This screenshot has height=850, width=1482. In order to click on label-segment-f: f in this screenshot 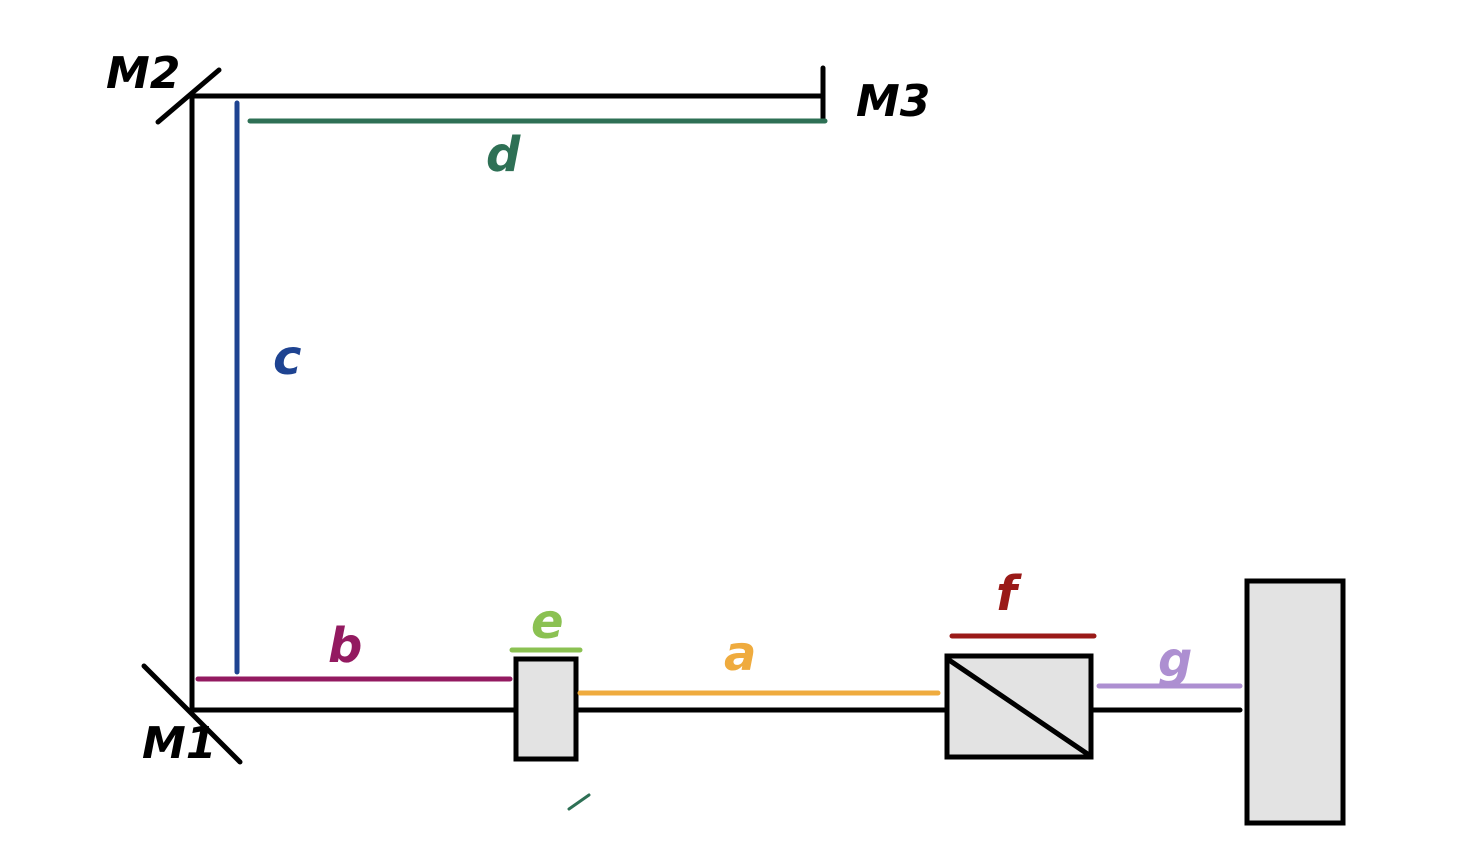, I will do `click(1009, 594)`.